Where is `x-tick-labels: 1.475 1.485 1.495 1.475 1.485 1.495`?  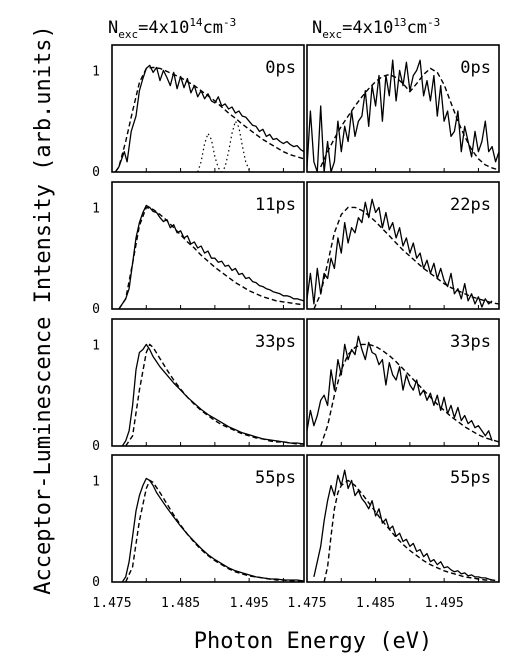 x-tick-labels: 1.475 1.485 1.495 1.475 1.485 1.495 is located at coordinates (277, 603).